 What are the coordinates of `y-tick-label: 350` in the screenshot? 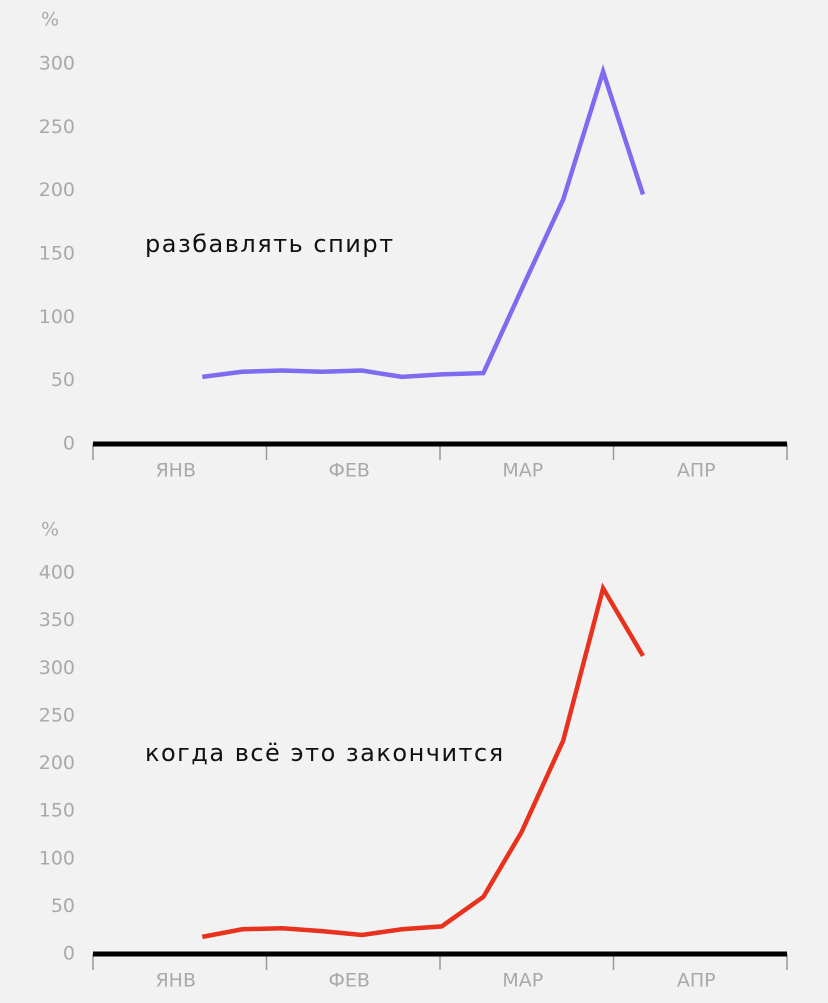 It's located at (57, 620).